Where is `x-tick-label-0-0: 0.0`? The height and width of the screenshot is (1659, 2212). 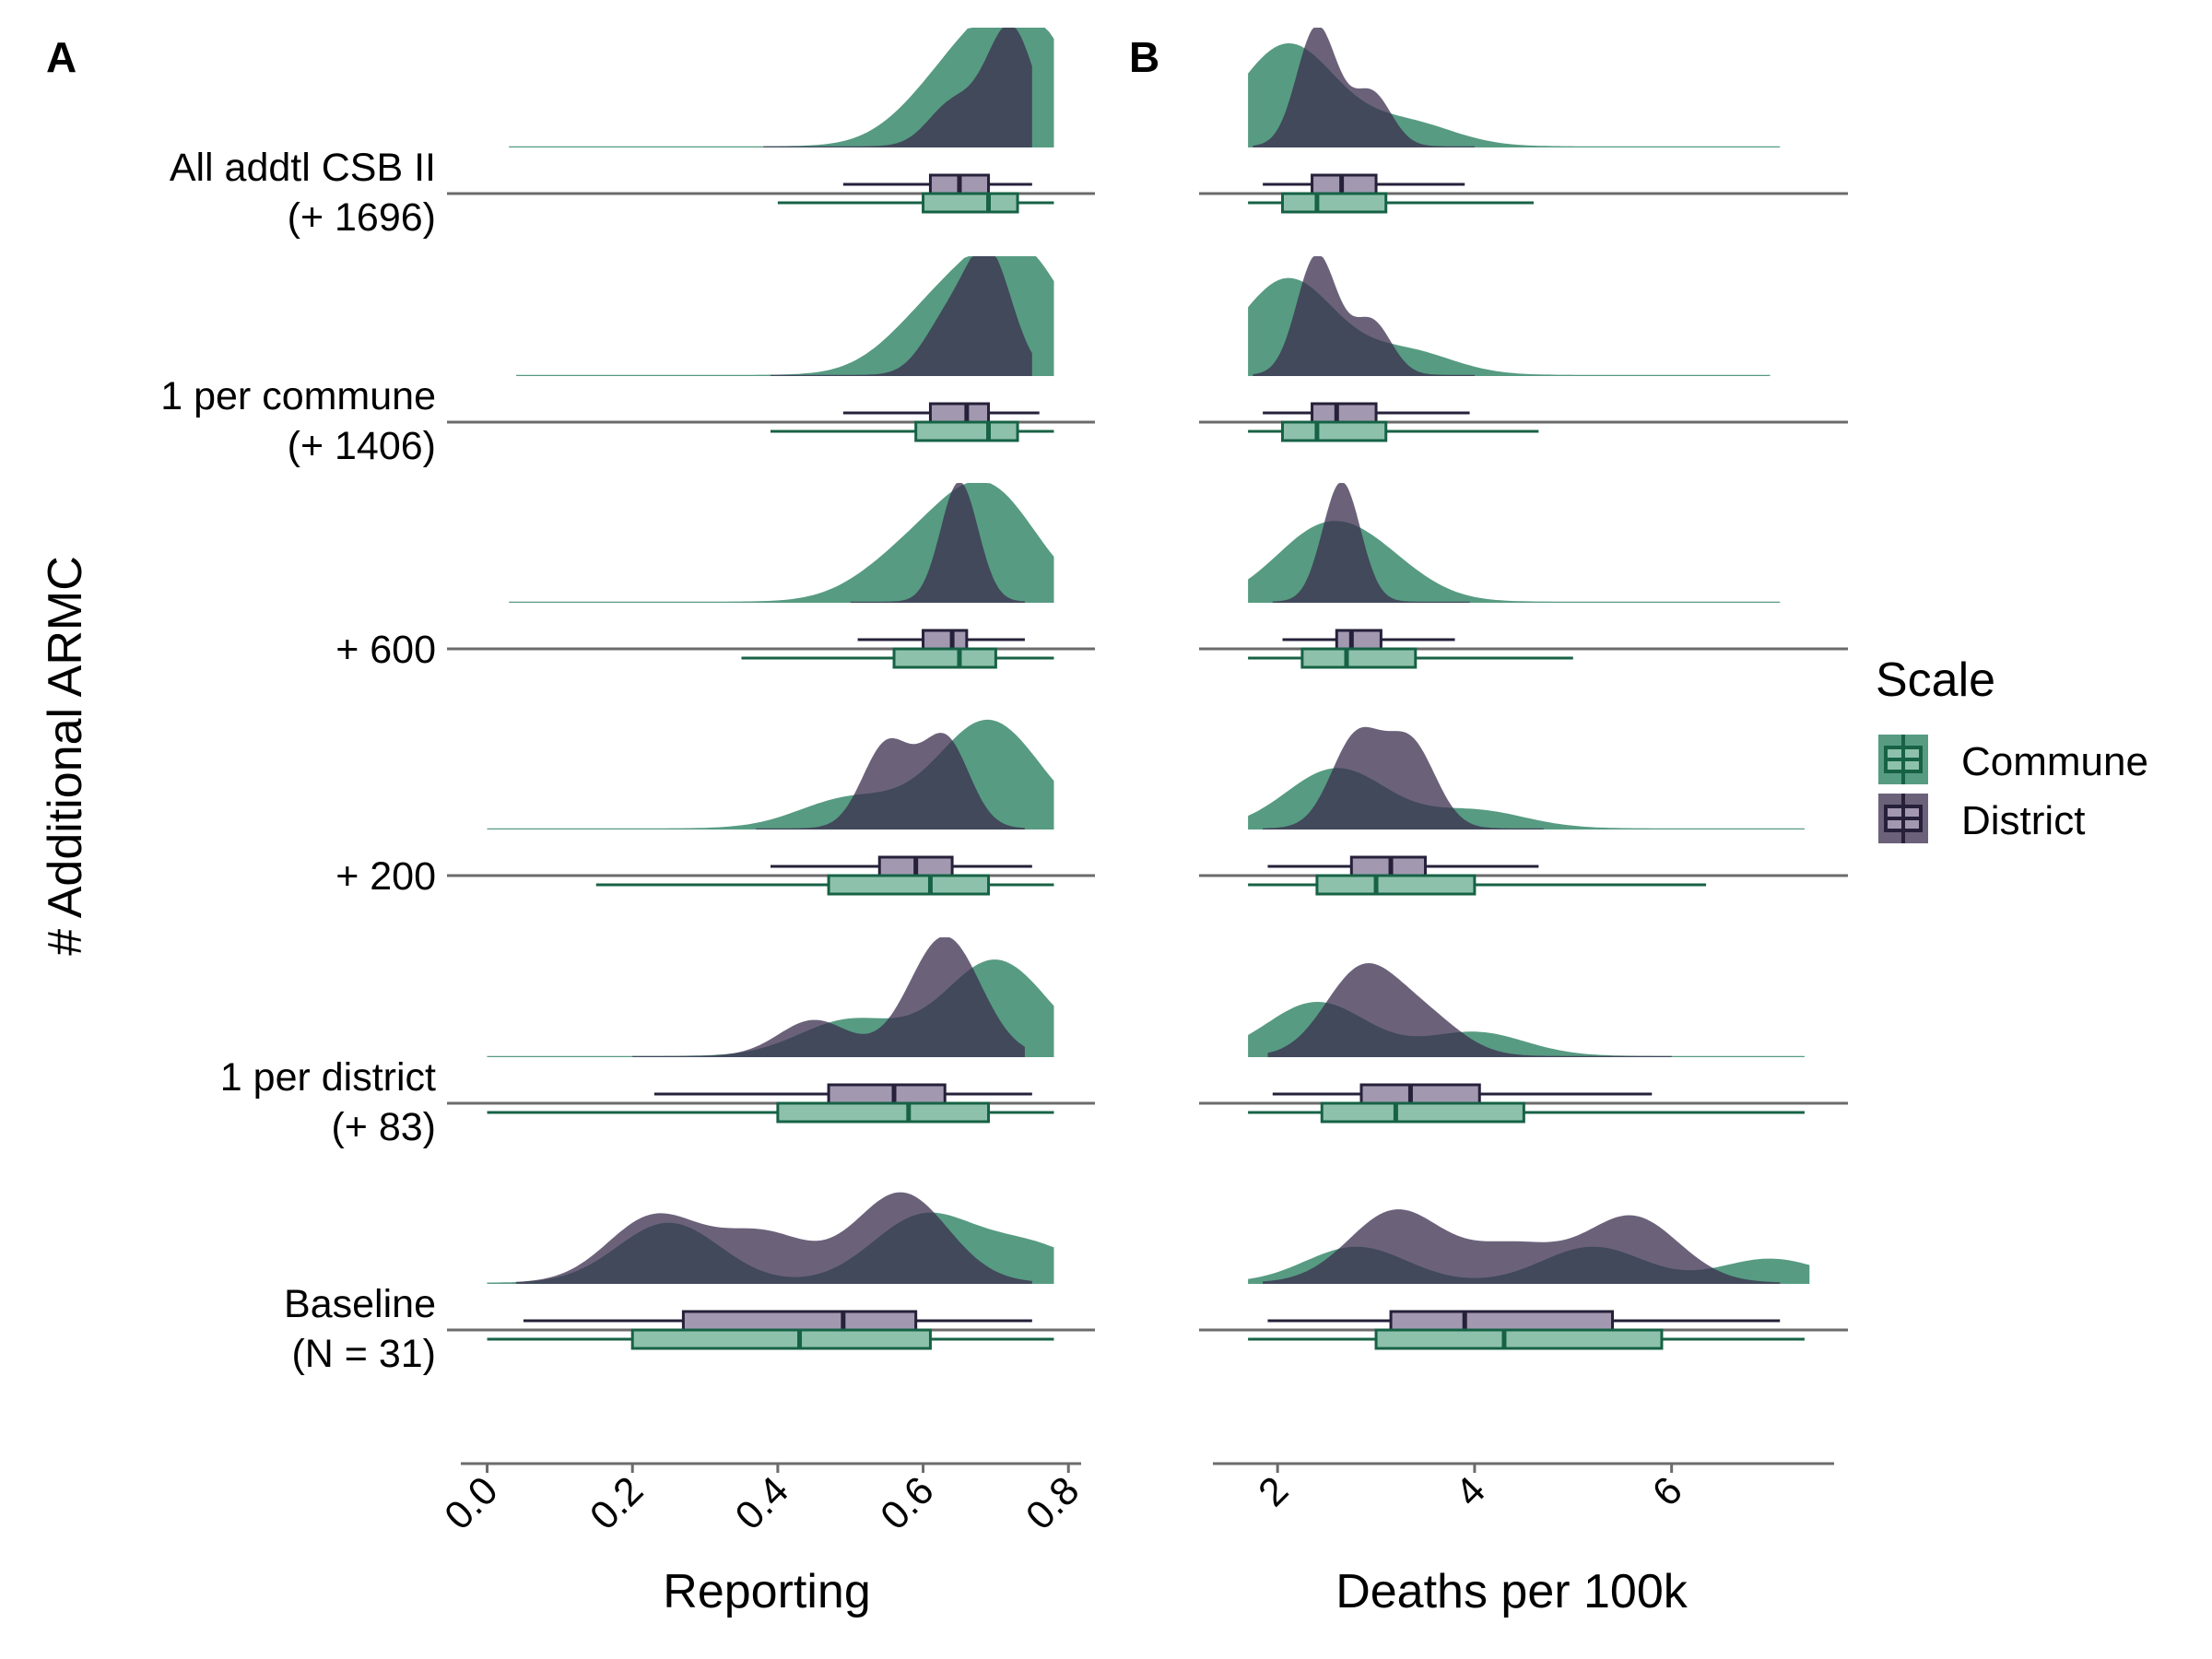
x-tick-label-0-0: 0.0 is located at coordinates (471, 1503).